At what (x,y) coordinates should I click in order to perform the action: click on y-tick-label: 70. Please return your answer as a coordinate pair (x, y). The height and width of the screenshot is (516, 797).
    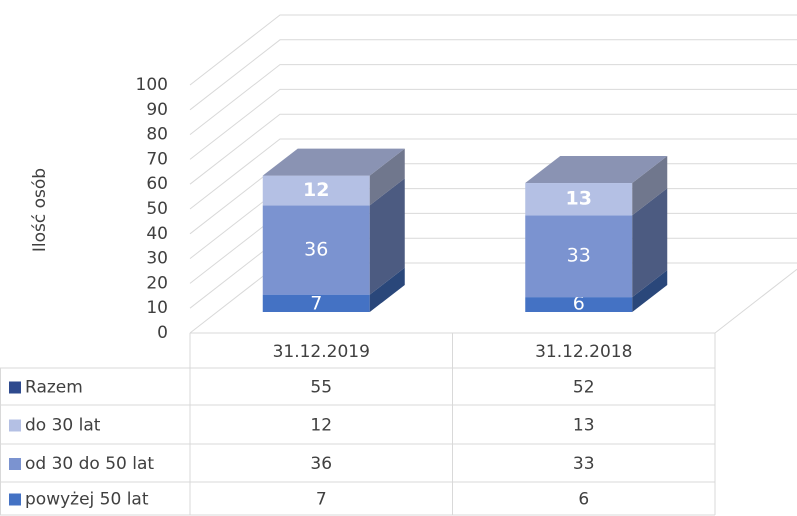
    Looking at the image, I should click on (157, 159).